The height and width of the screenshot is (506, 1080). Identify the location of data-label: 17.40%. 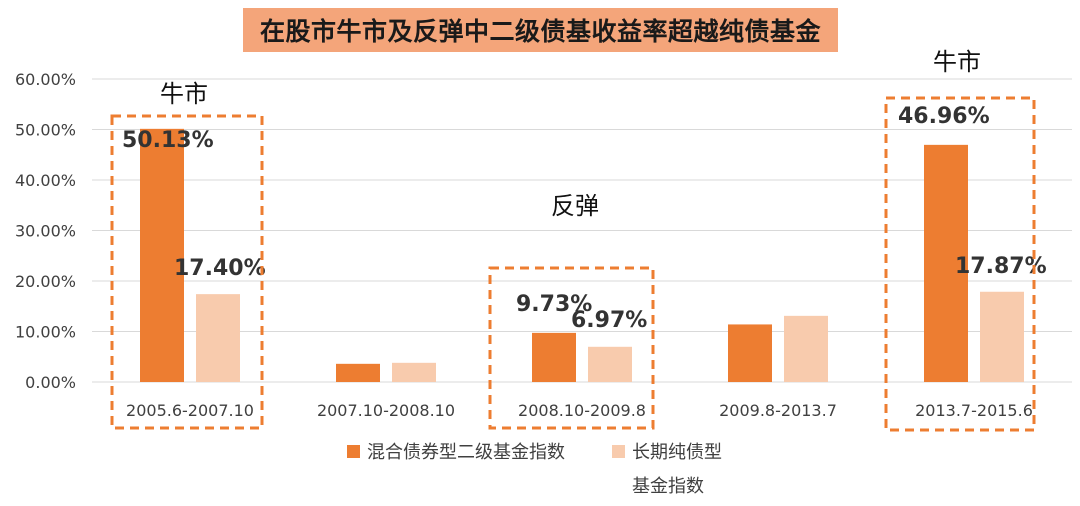
(220, 268).